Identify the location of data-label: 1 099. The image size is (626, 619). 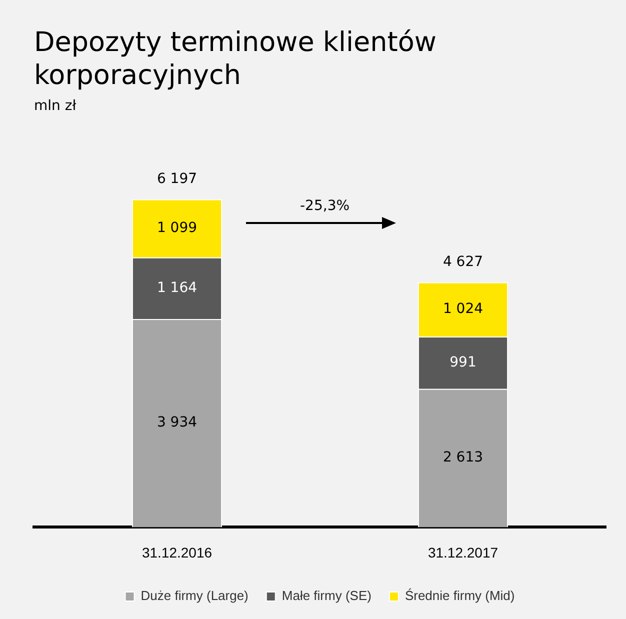
(177, 228).